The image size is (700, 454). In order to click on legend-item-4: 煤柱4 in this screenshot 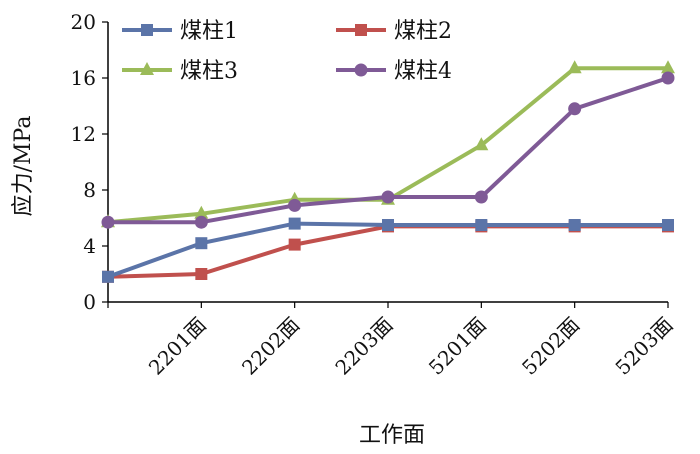, I will do `click(394, 71)`.